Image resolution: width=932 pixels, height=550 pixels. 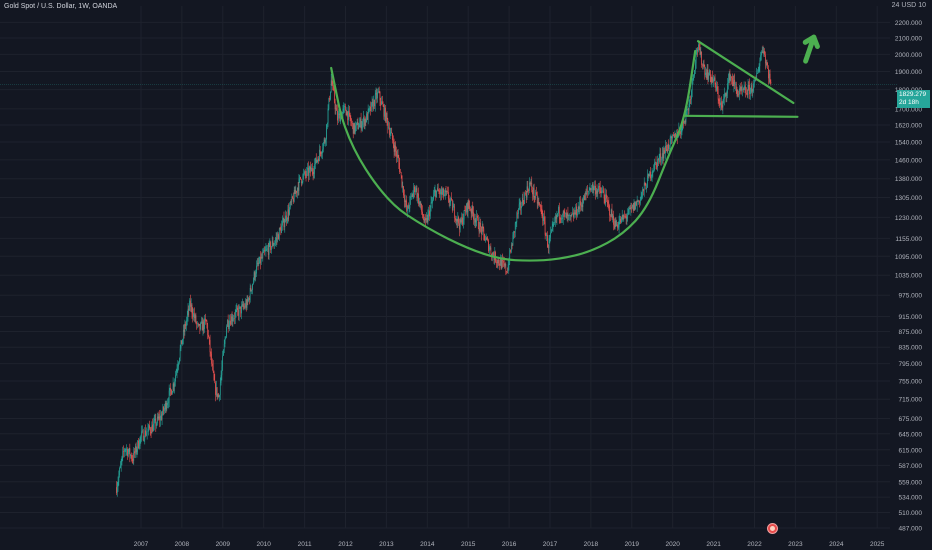 I want to click on symbol-title: Gold Spot / U.S. Dollar, 1W, OANDA, so click(x=61, y=6).